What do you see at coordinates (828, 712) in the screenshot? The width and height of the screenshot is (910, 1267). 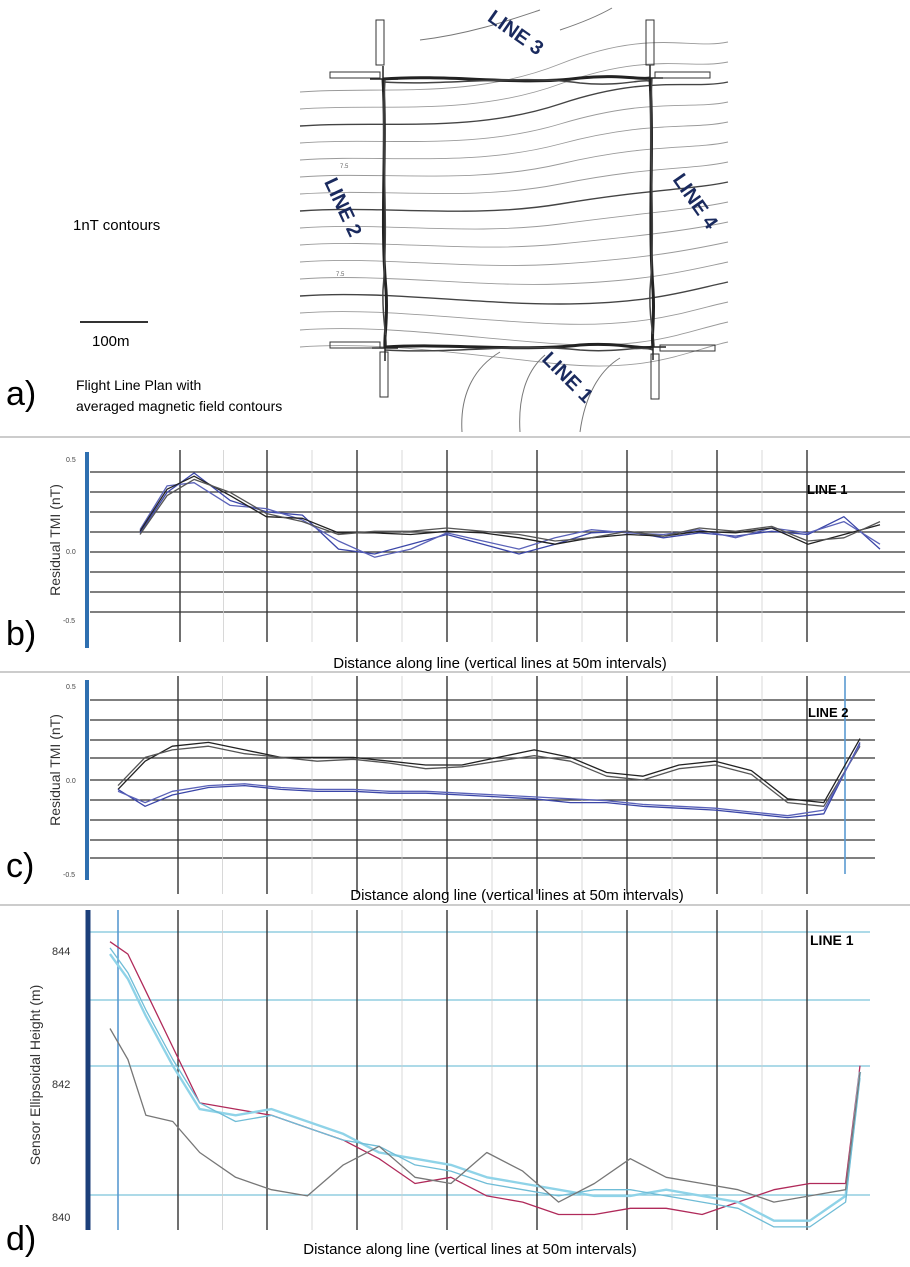 I see `panel-c-line-label: LINE 2` at bounding box center [828, 712].